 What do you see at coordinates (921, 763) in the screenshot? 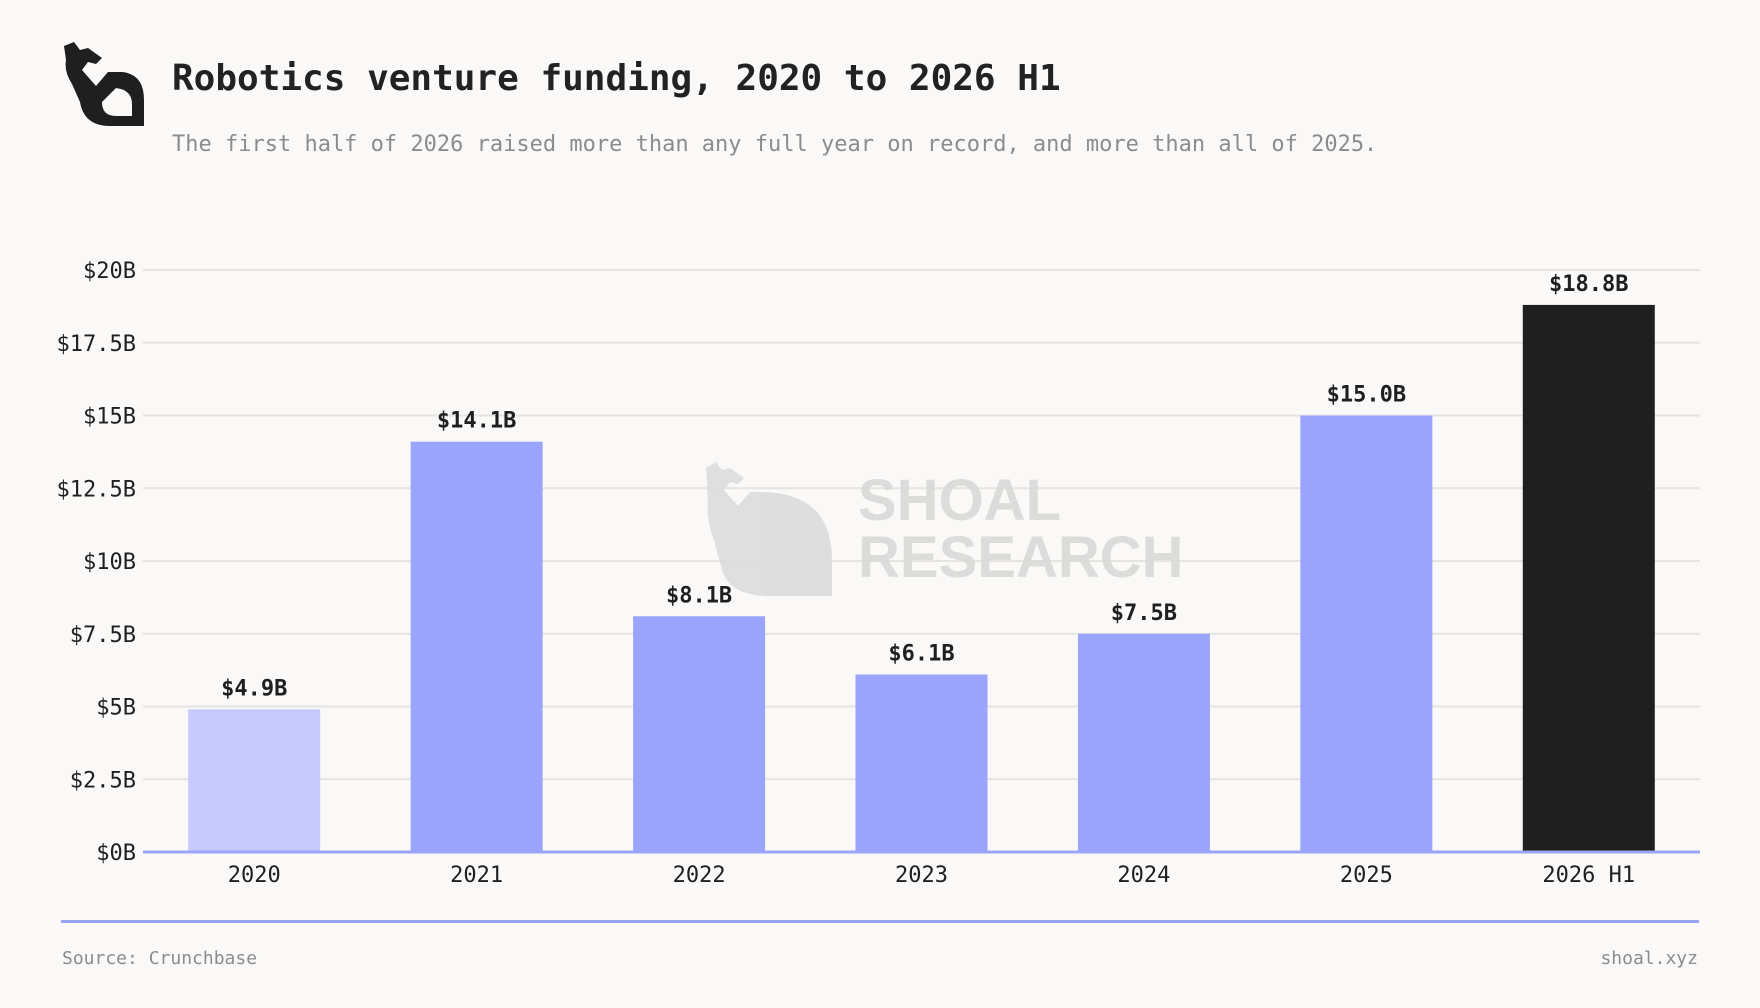
I see `bar-2023` at bounding box center [921, 763].